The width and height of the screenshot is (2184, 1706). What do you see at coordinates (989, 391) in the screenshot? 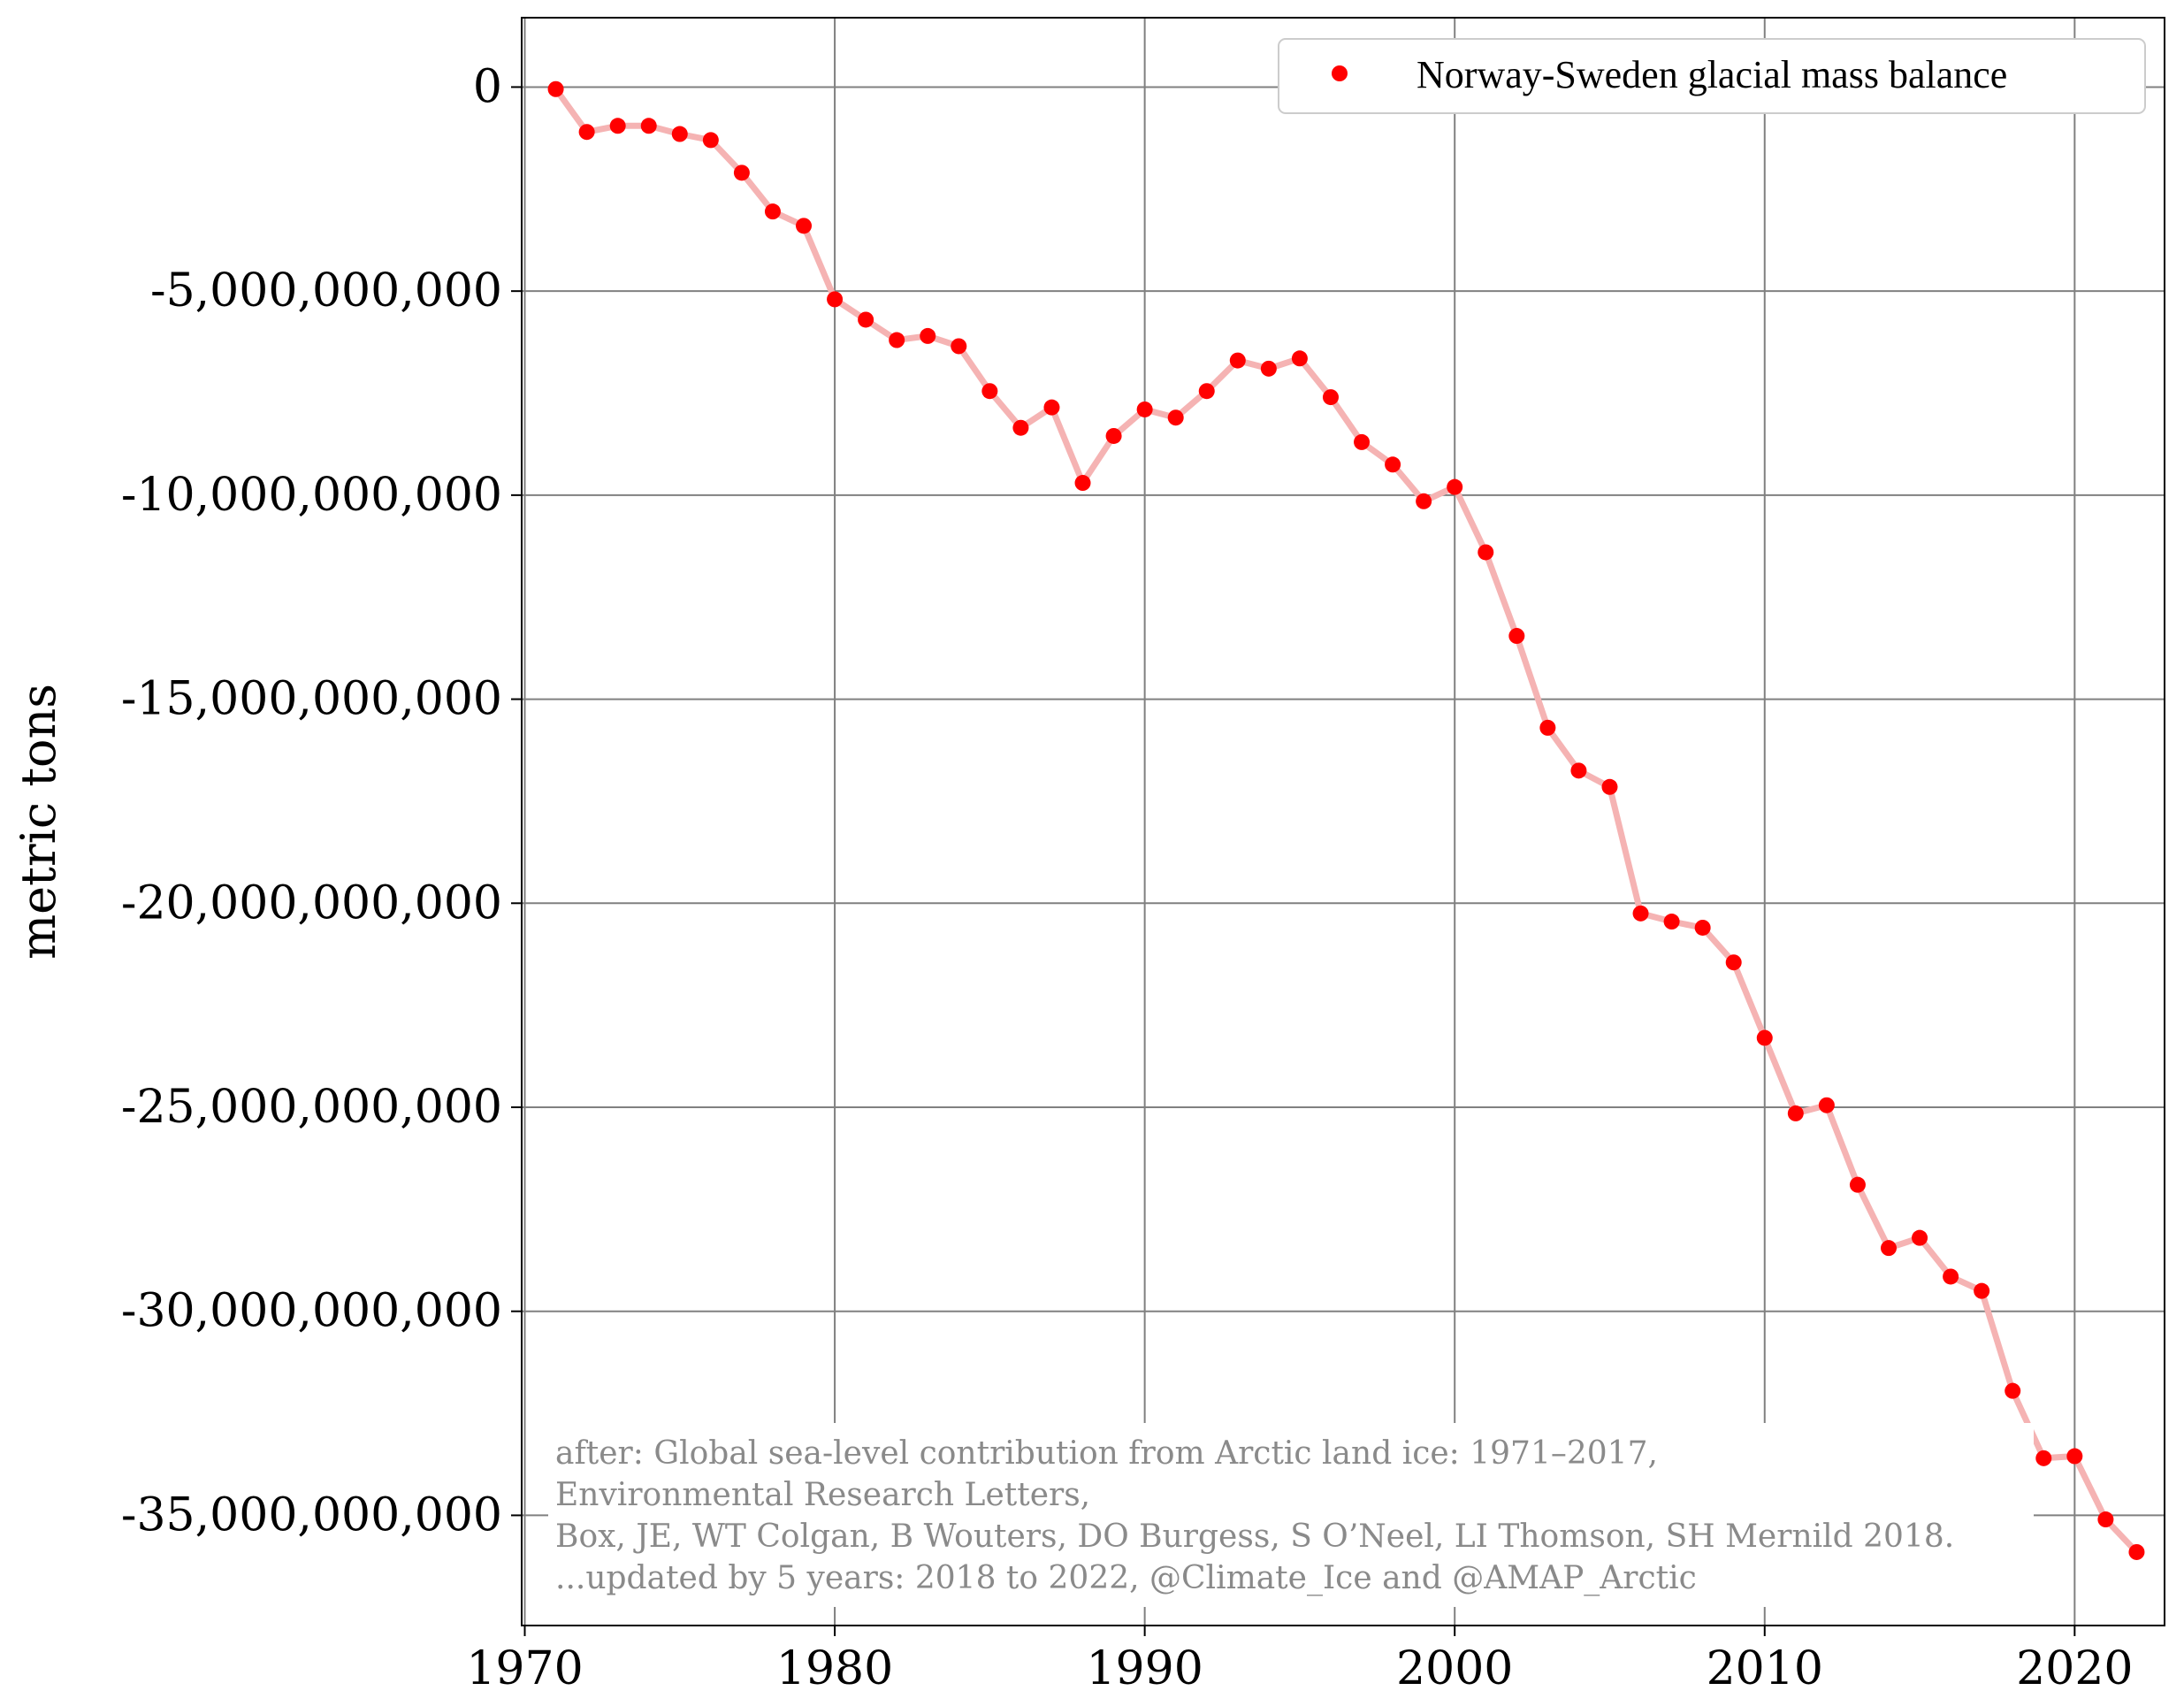
I see `data-point-1985` at bounding box center [989, 391].